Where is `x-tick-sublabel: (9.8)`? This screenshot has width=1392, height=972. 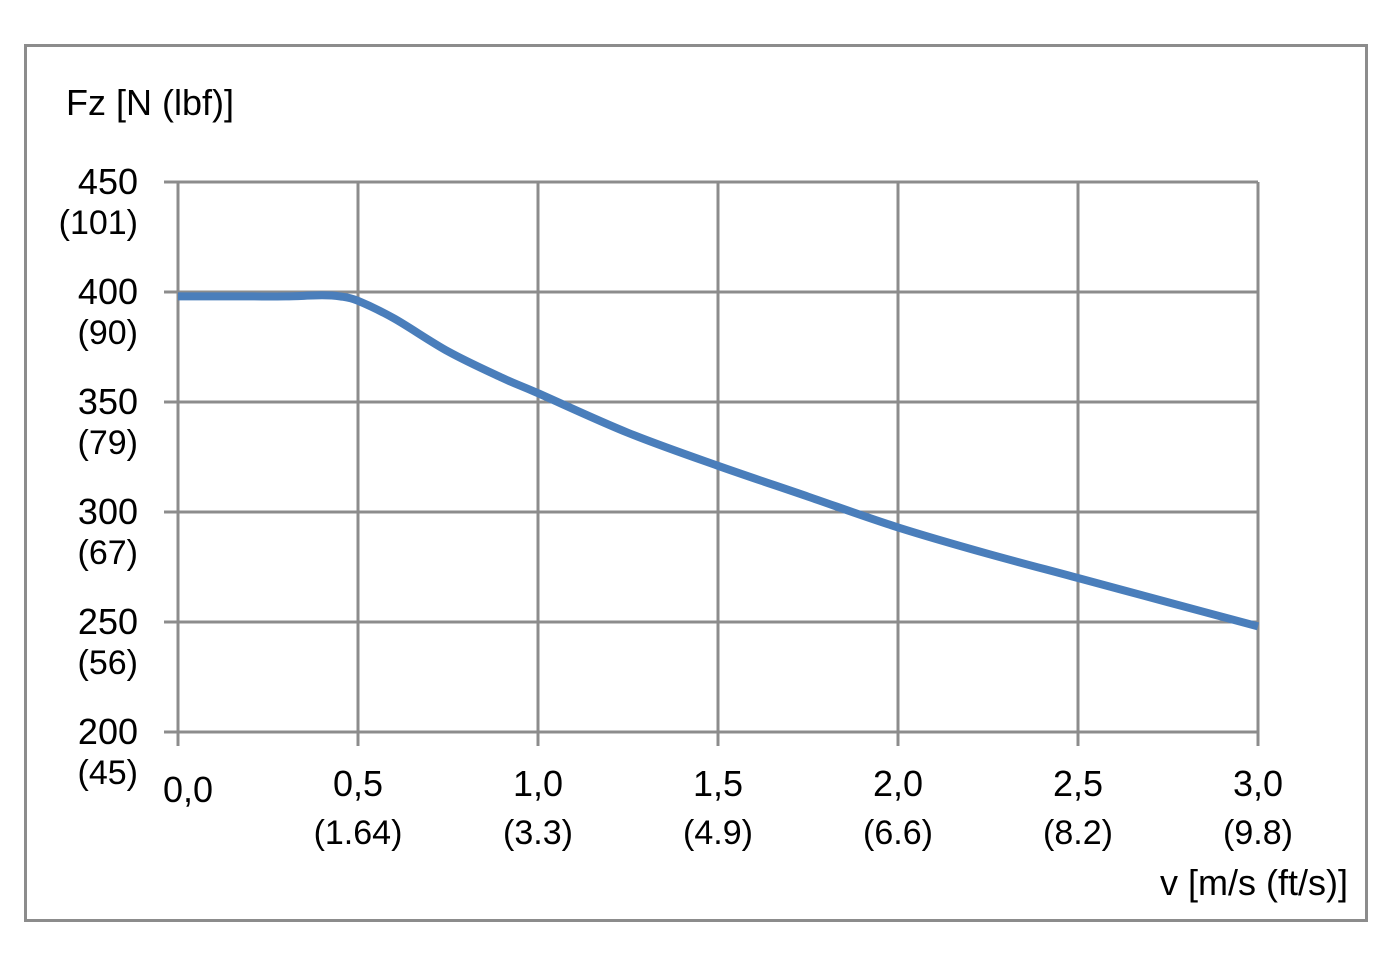 x-tick-sublabel: (9.8) is located at coordinates (1258, 833).